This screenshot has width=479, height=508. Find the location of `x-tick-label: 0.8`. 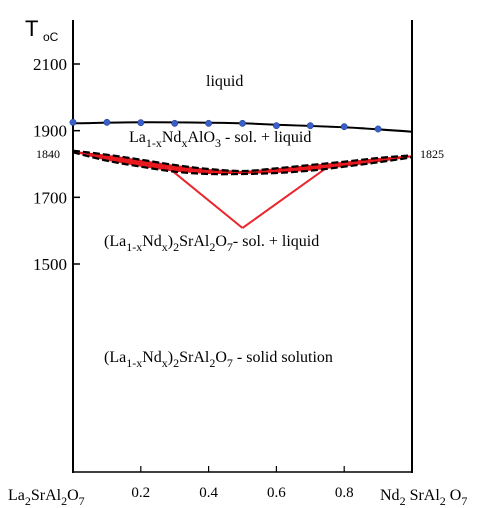

x-tick-label: 0.8 is located at coordinates (344, 493).